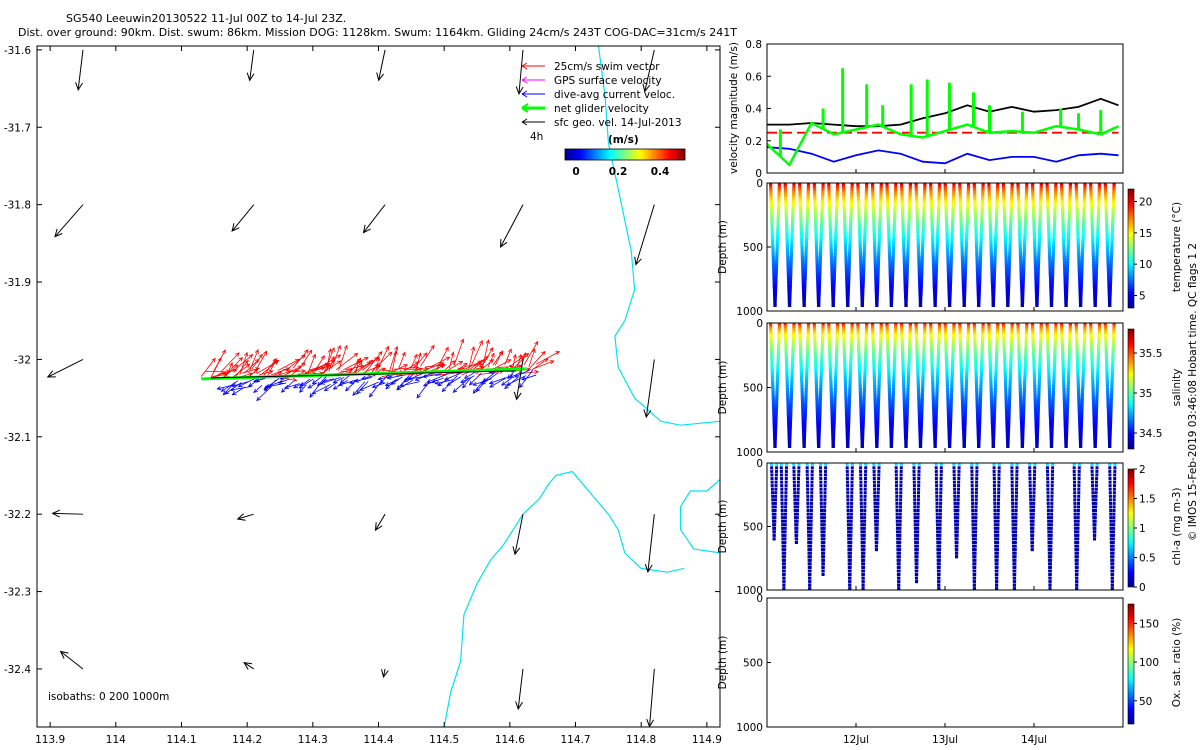 The height and width of the screenshot is (750, 1200). I want to click on colorbar-label: salinity, so click(1177, 388).